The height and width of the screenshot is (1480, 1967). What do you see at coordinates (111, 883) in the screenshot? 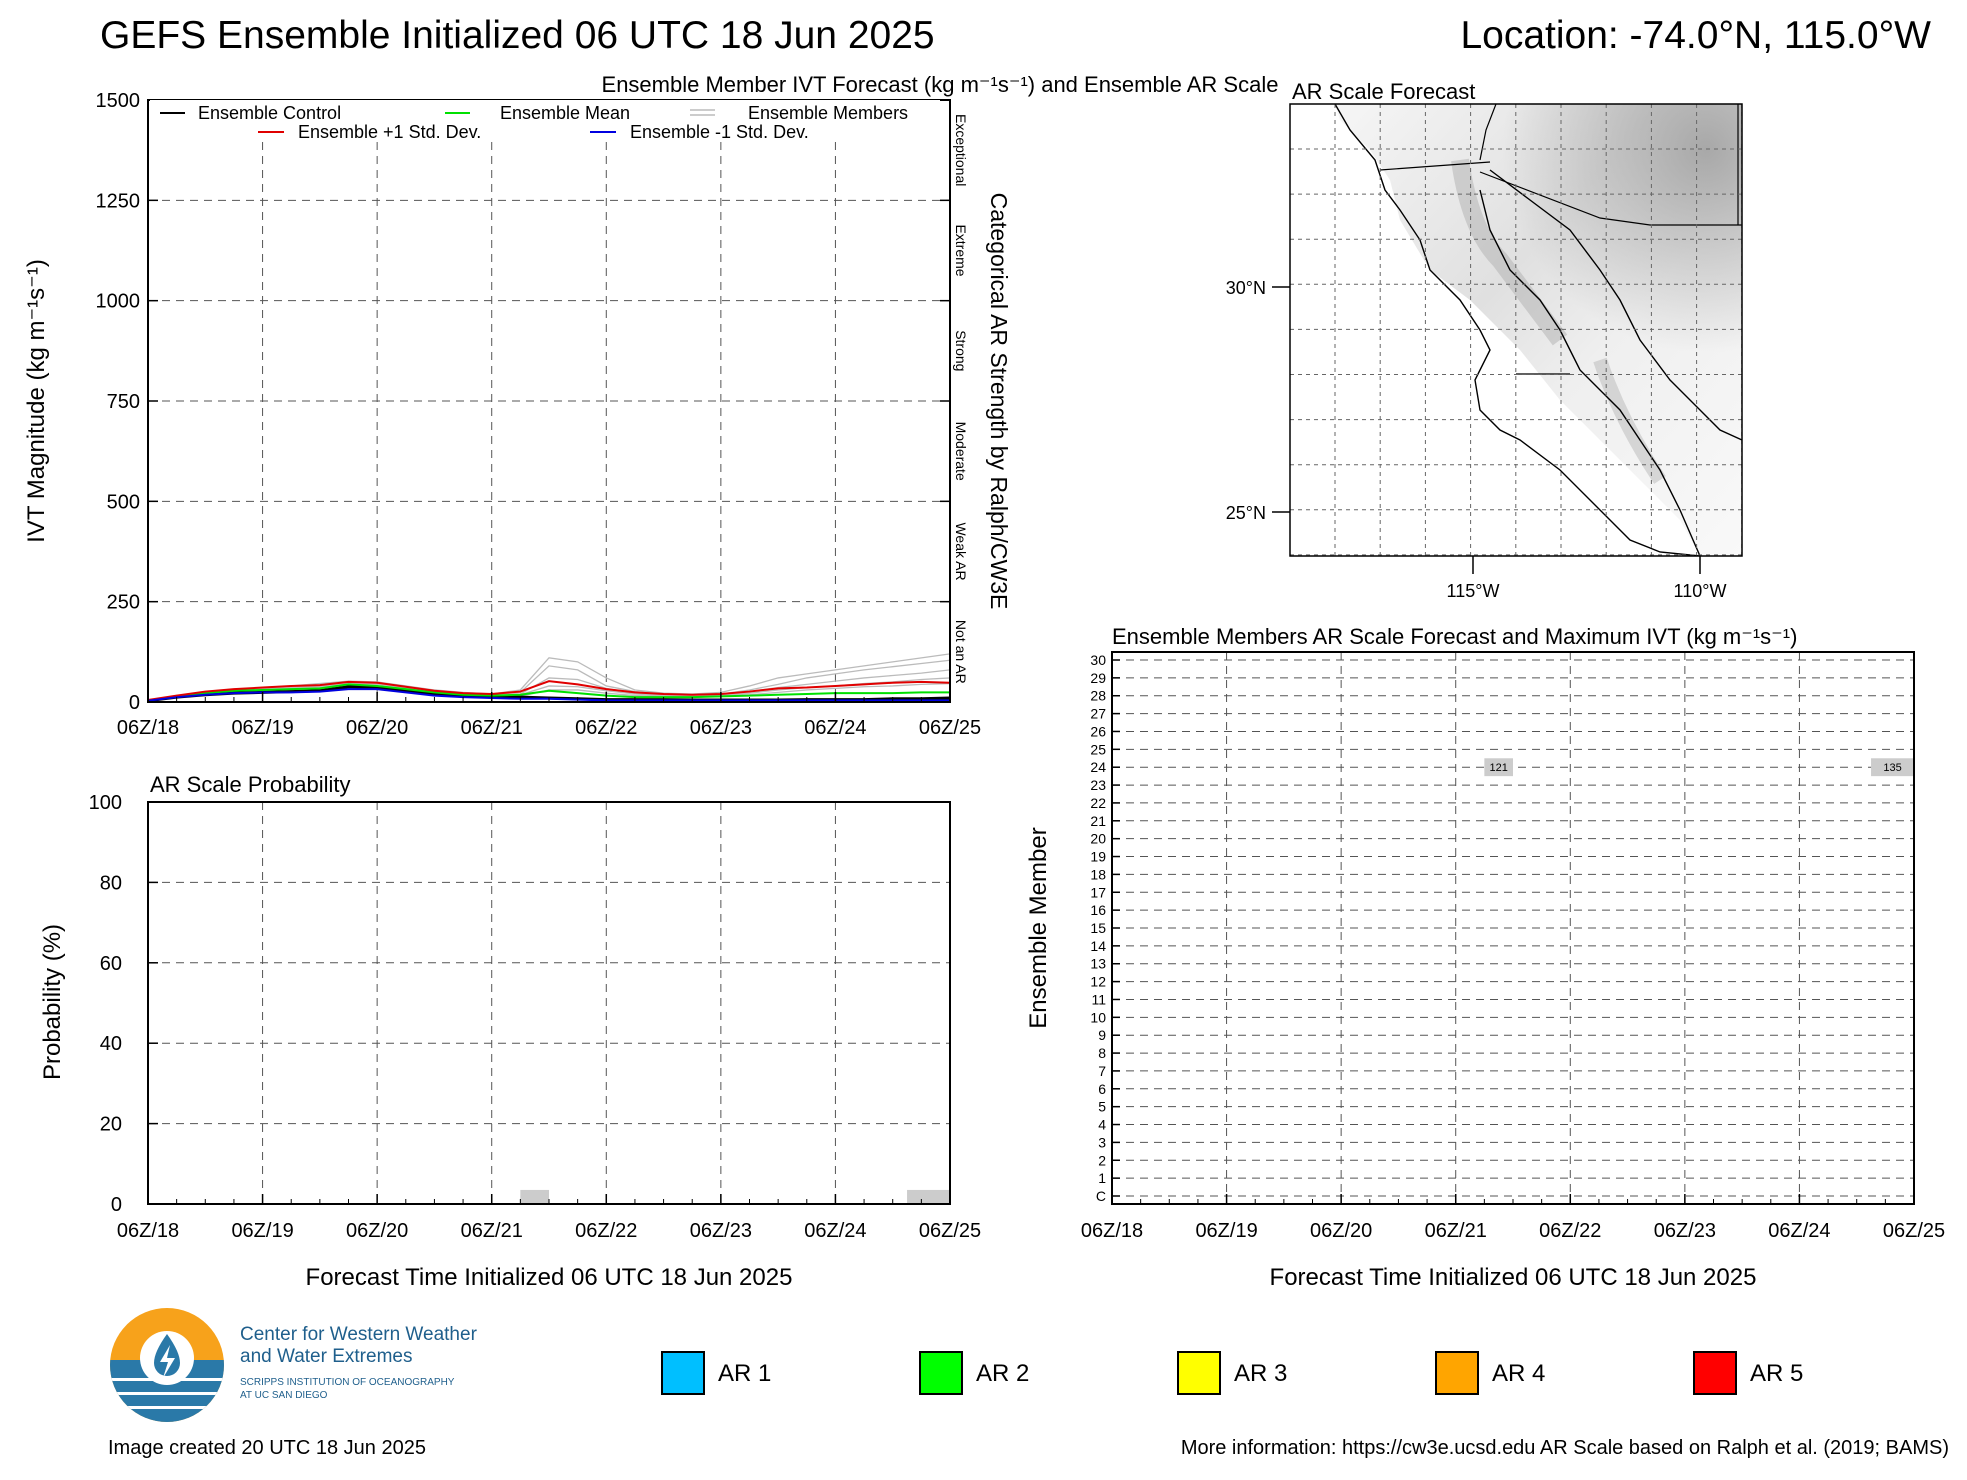
I see `probability-y-tick-label: 80` at bounding box center [111, 883].